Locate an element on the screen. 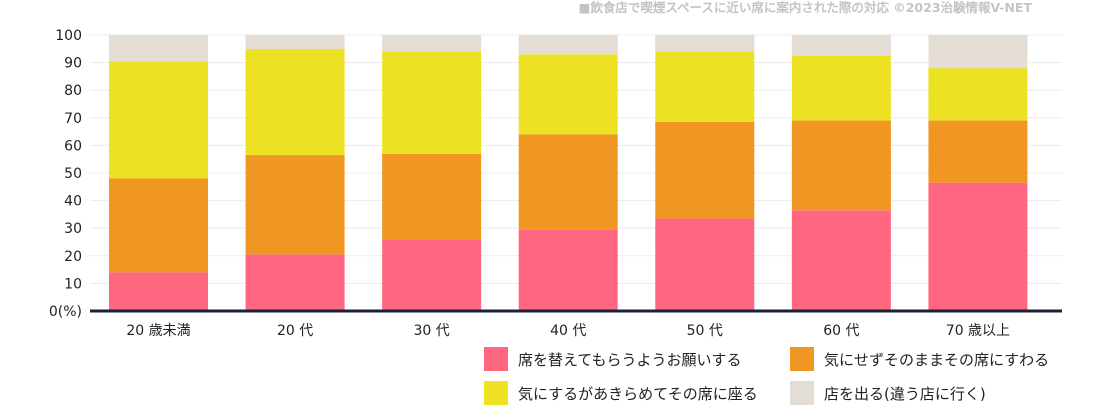 This screenshot has height=406, width=1113. x-tick-label: 70 歳以上 is located at coordinates (978, 331).